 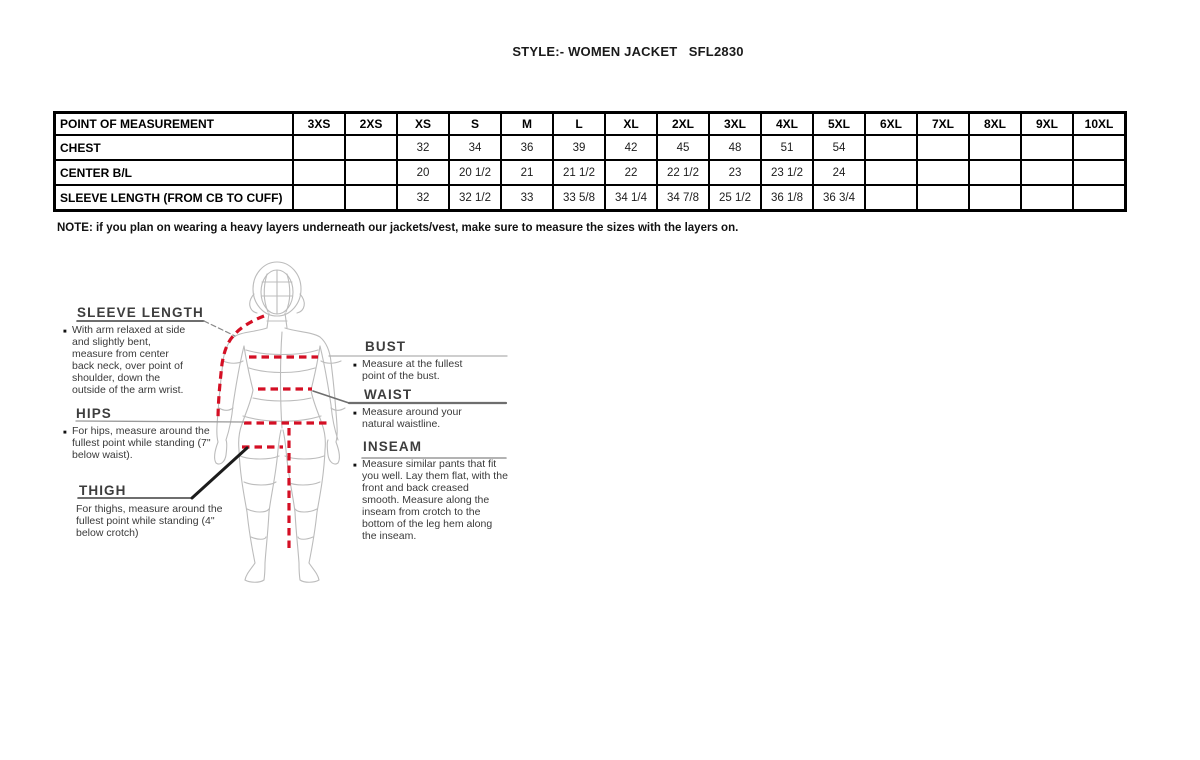 What do you see at coordinates (735, 147) in the screenshot?
I see `size-value-cell: 48` at bounding box center [735, 147].